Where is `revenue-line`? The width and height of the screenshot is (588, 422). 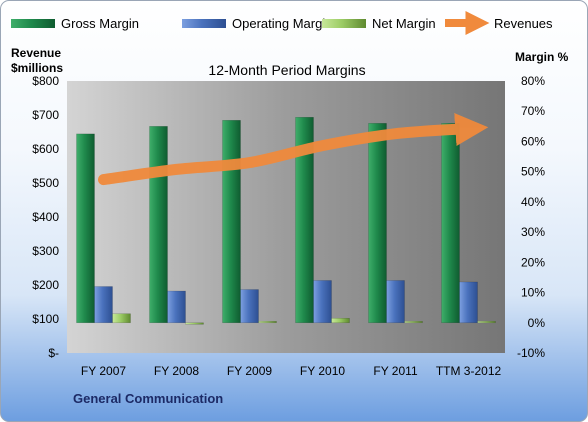 revenue-line is located at coordinates (293, 149).